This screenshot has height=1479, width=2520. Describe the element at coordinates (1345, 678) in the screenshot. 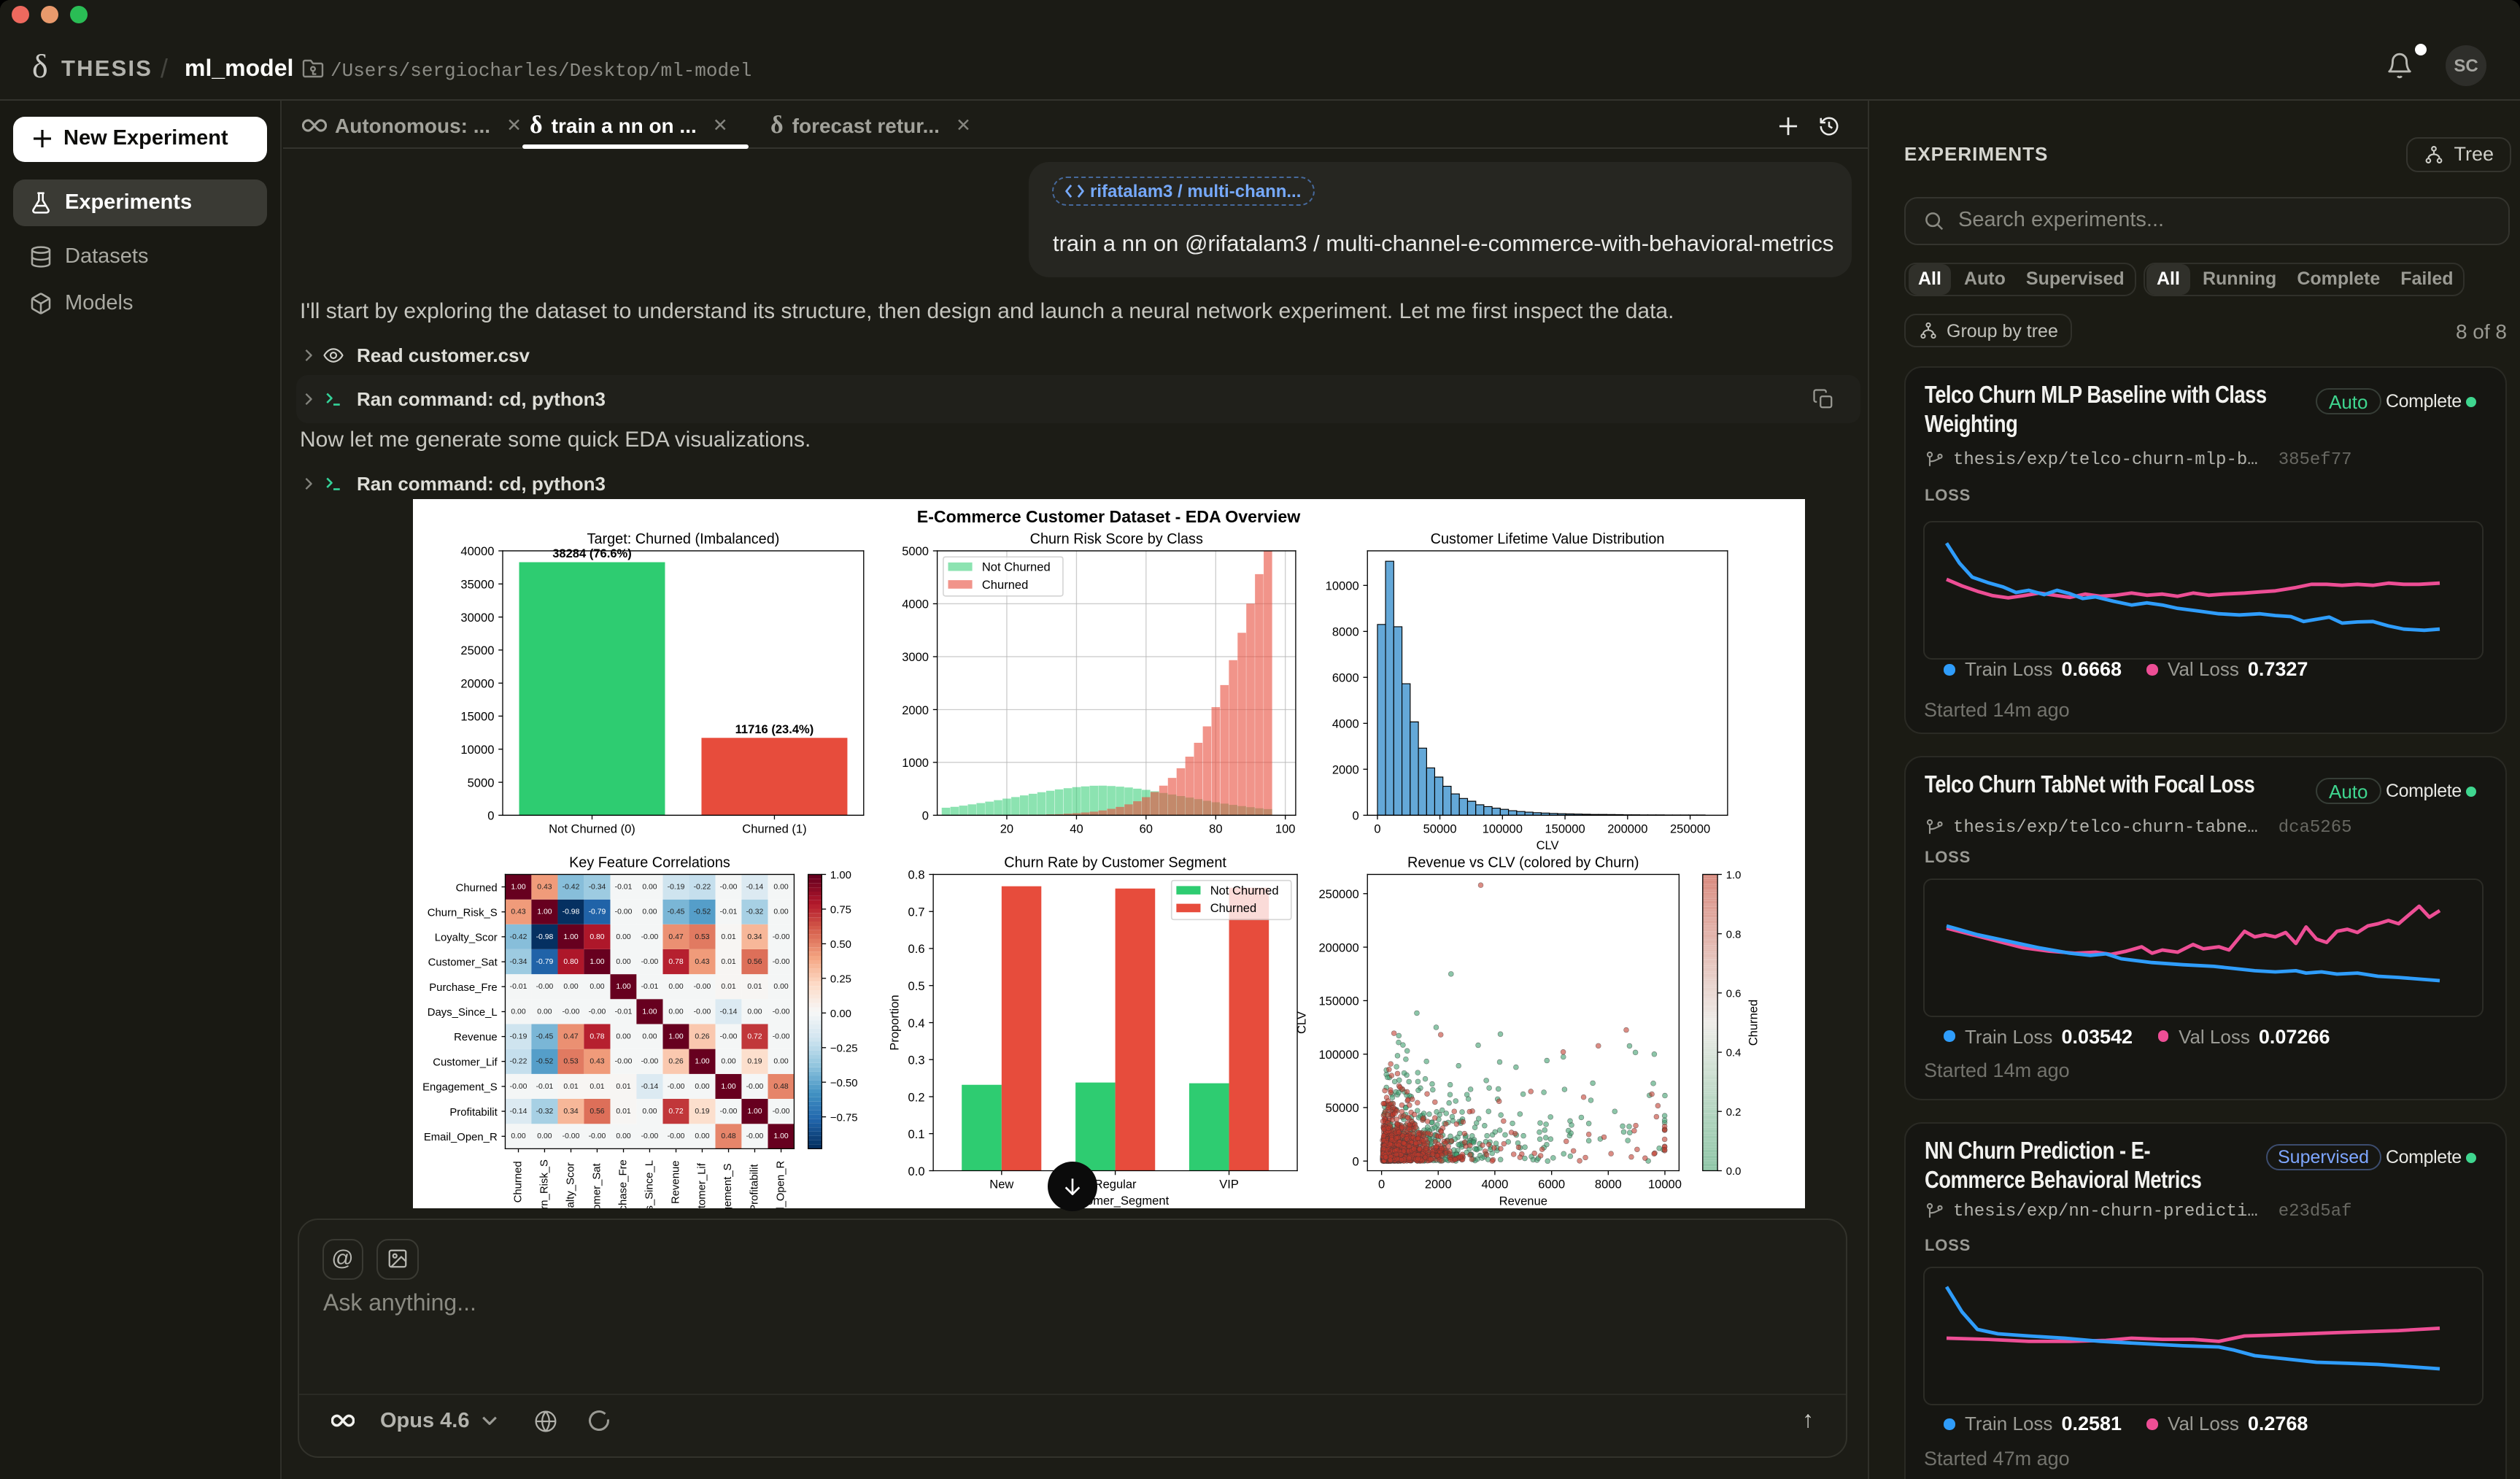

I see `svg-text: 6000` at that location.